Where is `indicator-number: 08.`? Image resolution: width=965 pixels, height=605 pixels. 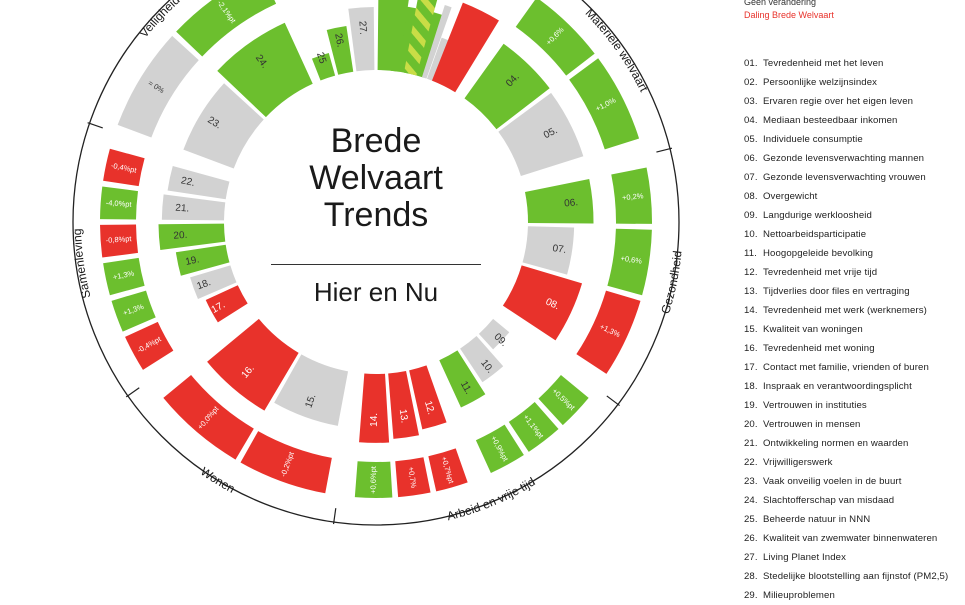
indicator-number: 08. is located at coordinates (751, 196).